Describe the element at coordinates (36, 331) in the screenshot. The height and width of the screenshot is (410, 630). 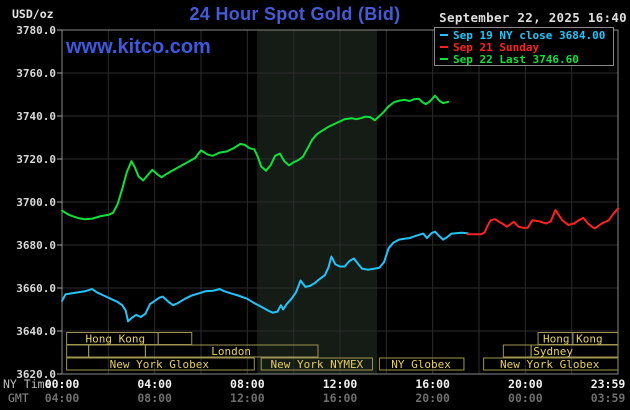
I see `y-tick-label: 3640.0` at that location.